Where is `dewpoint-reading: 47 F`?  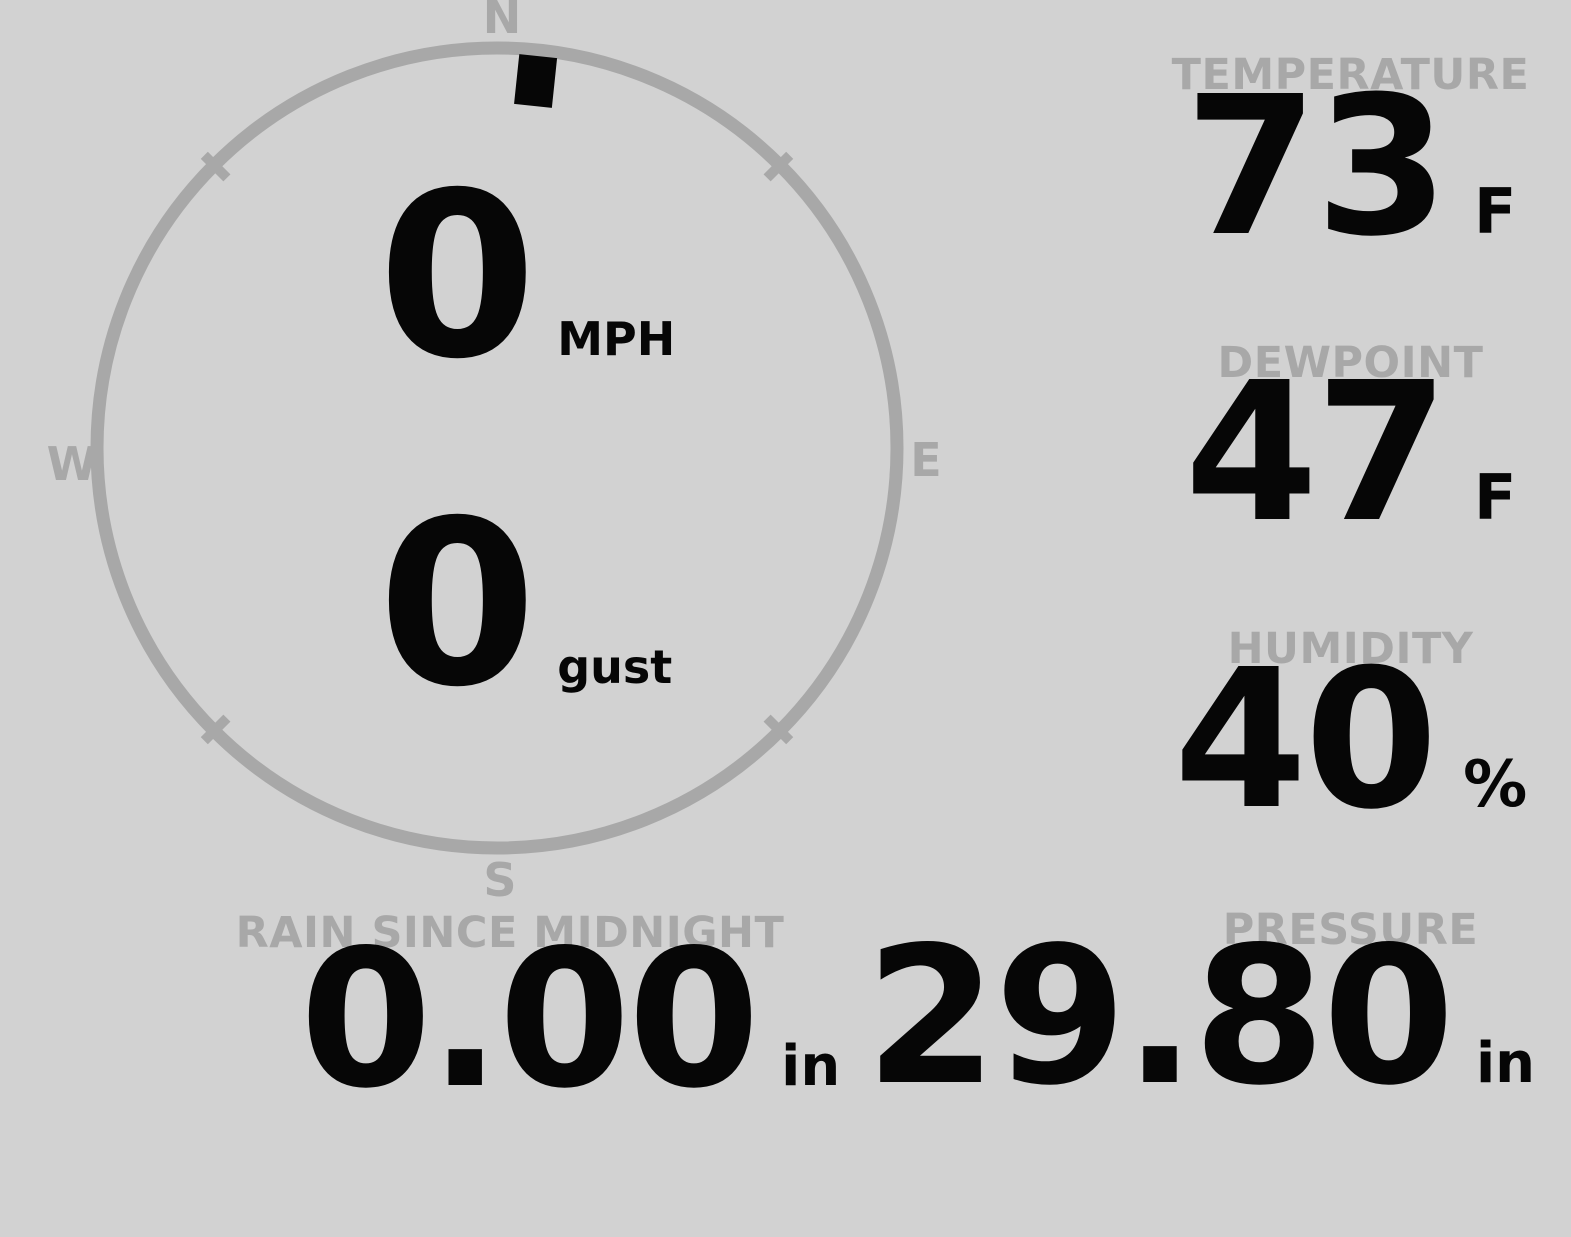 dewpoint-reading: 47 F is located at coordinates (1350, 454).